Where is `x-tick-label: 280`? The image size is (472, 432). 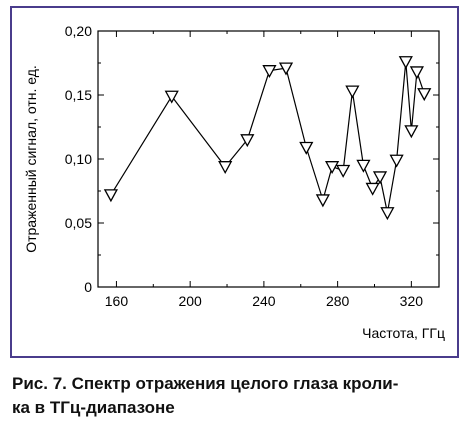 x-tick-label: 280 is located at coordinates (338, 301).